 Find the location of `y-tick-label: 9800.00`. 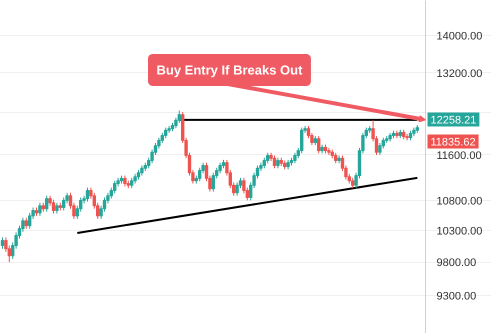

y-tick-label: 9800.00 is located at coordinates (456, 263).